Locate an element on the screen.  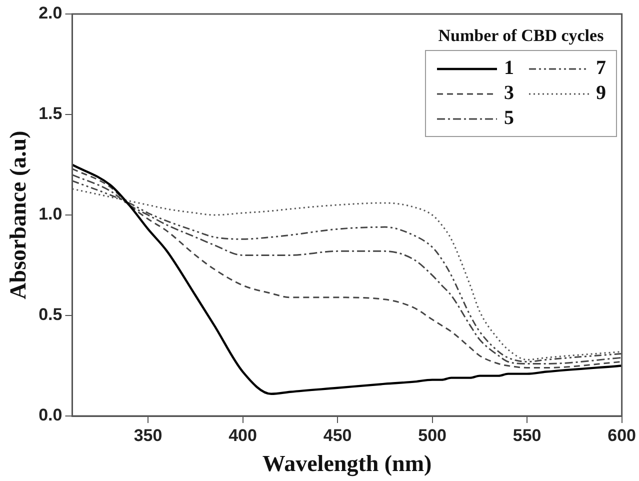
y-tick-label: 0.5 is located at coordinates (50, 314).